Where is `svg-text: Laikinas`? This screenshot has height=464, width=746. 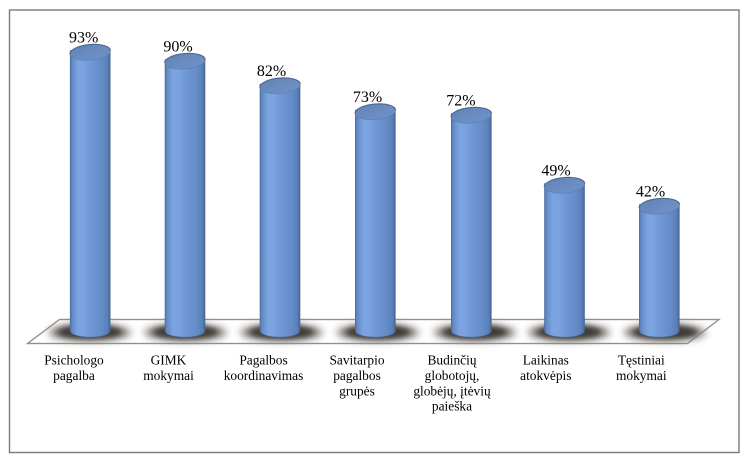 svg-text: Laikinas is located at coordinates (546, 360).